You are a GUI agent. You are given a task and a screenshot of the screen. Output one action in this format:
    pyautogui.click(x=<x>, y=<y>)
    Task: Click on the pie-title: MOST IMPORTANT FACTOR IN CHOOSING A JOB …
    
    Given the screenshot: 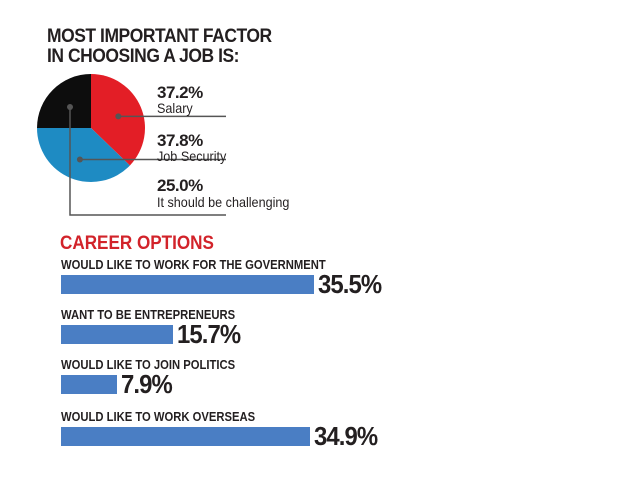 What is the action you would take?
    pyautogui.click(x=159, y=46)
    